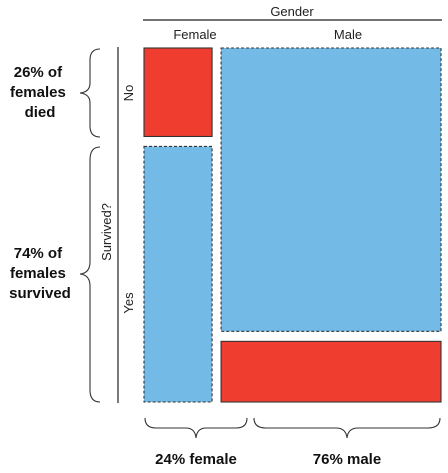 Image resolution: width=448 pixels, height=473 pixels. What do you see at coordinates (40, 273) in the screenshot?
I see `female-survived-annotation: 74% of females survived` at bounding box center [40, 273].